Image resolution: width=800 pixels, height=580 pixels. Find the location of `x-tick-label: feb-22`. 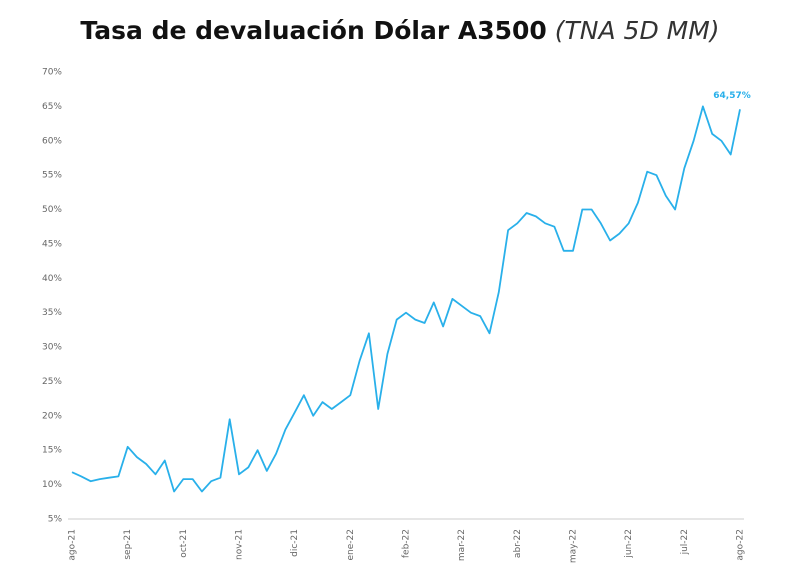

x-tick-label: feb-22 is located at coordinates (407, 543).